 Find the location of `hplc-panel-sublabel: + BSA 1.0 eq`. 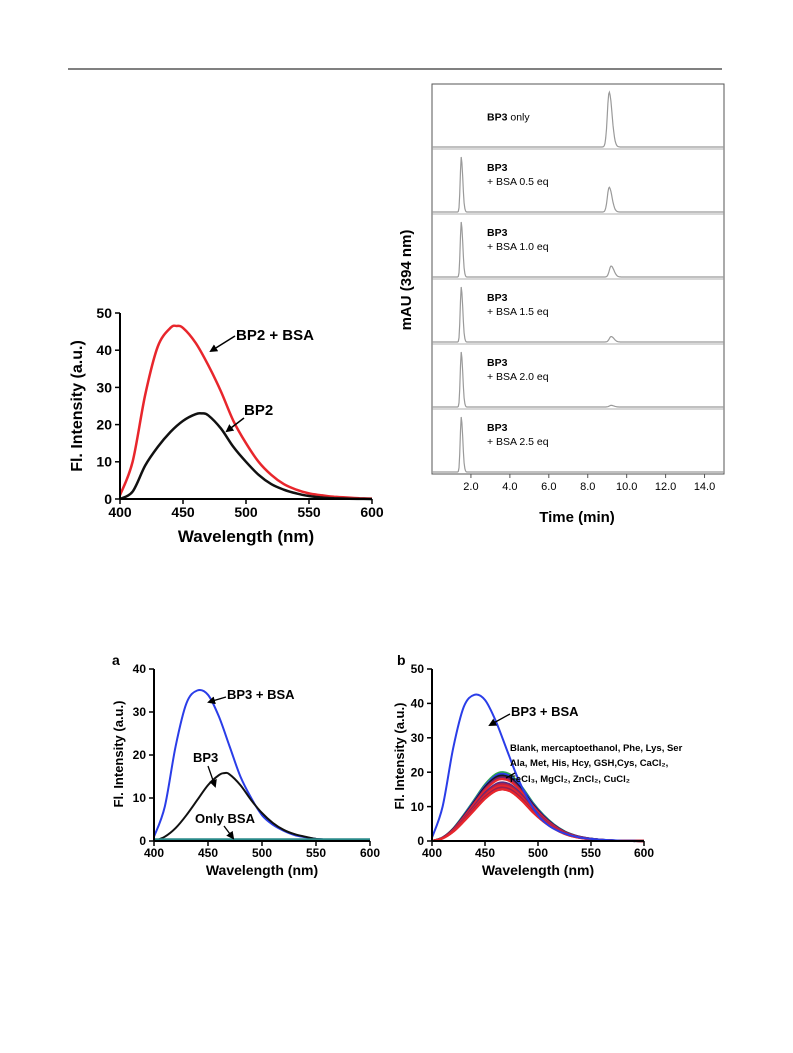

hplc-panel-sublabel: + BSA 1.0 eq is located at coordinates (518, 247).